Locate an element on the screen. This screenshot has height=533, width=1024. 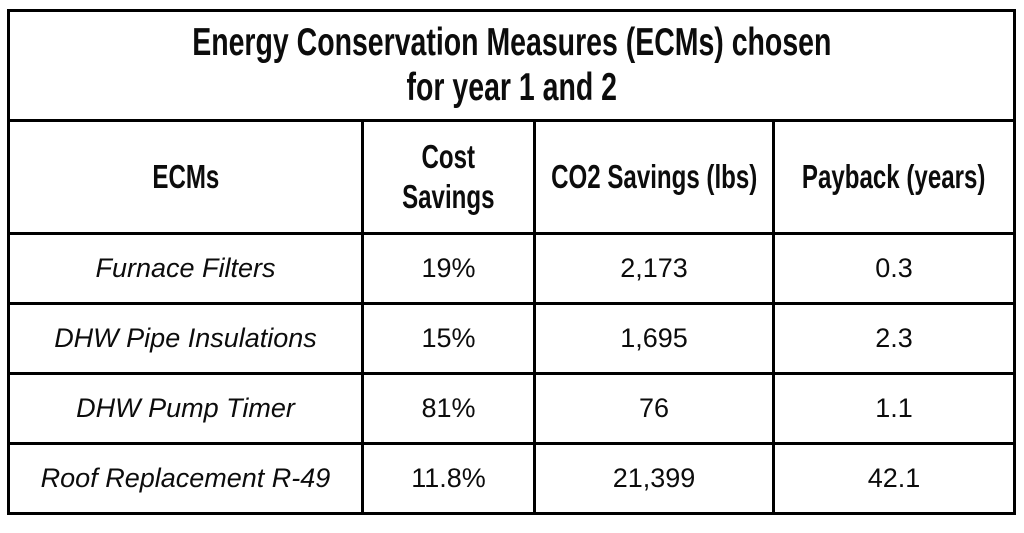
cell-cost-savings: 81% is located at coordinates (450, 408).